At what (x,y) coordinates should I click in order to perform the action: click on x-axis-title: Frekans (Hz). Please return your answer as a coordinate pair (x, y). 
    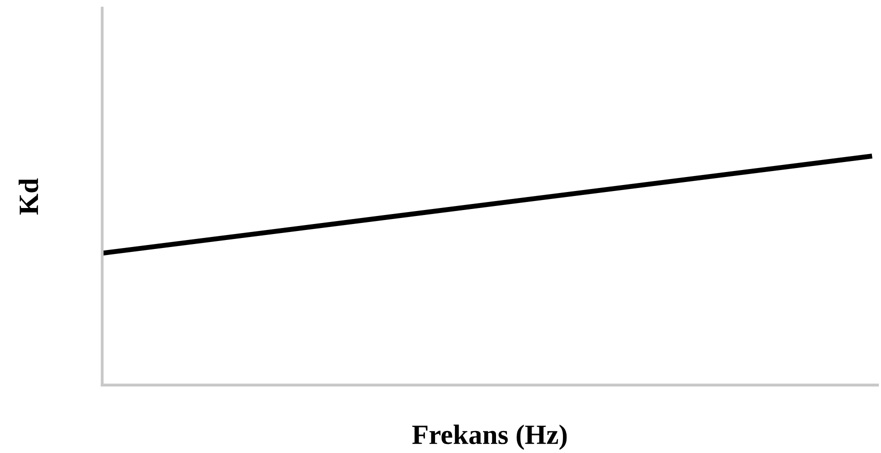
    Looking at the image, I should click on (489, 437).